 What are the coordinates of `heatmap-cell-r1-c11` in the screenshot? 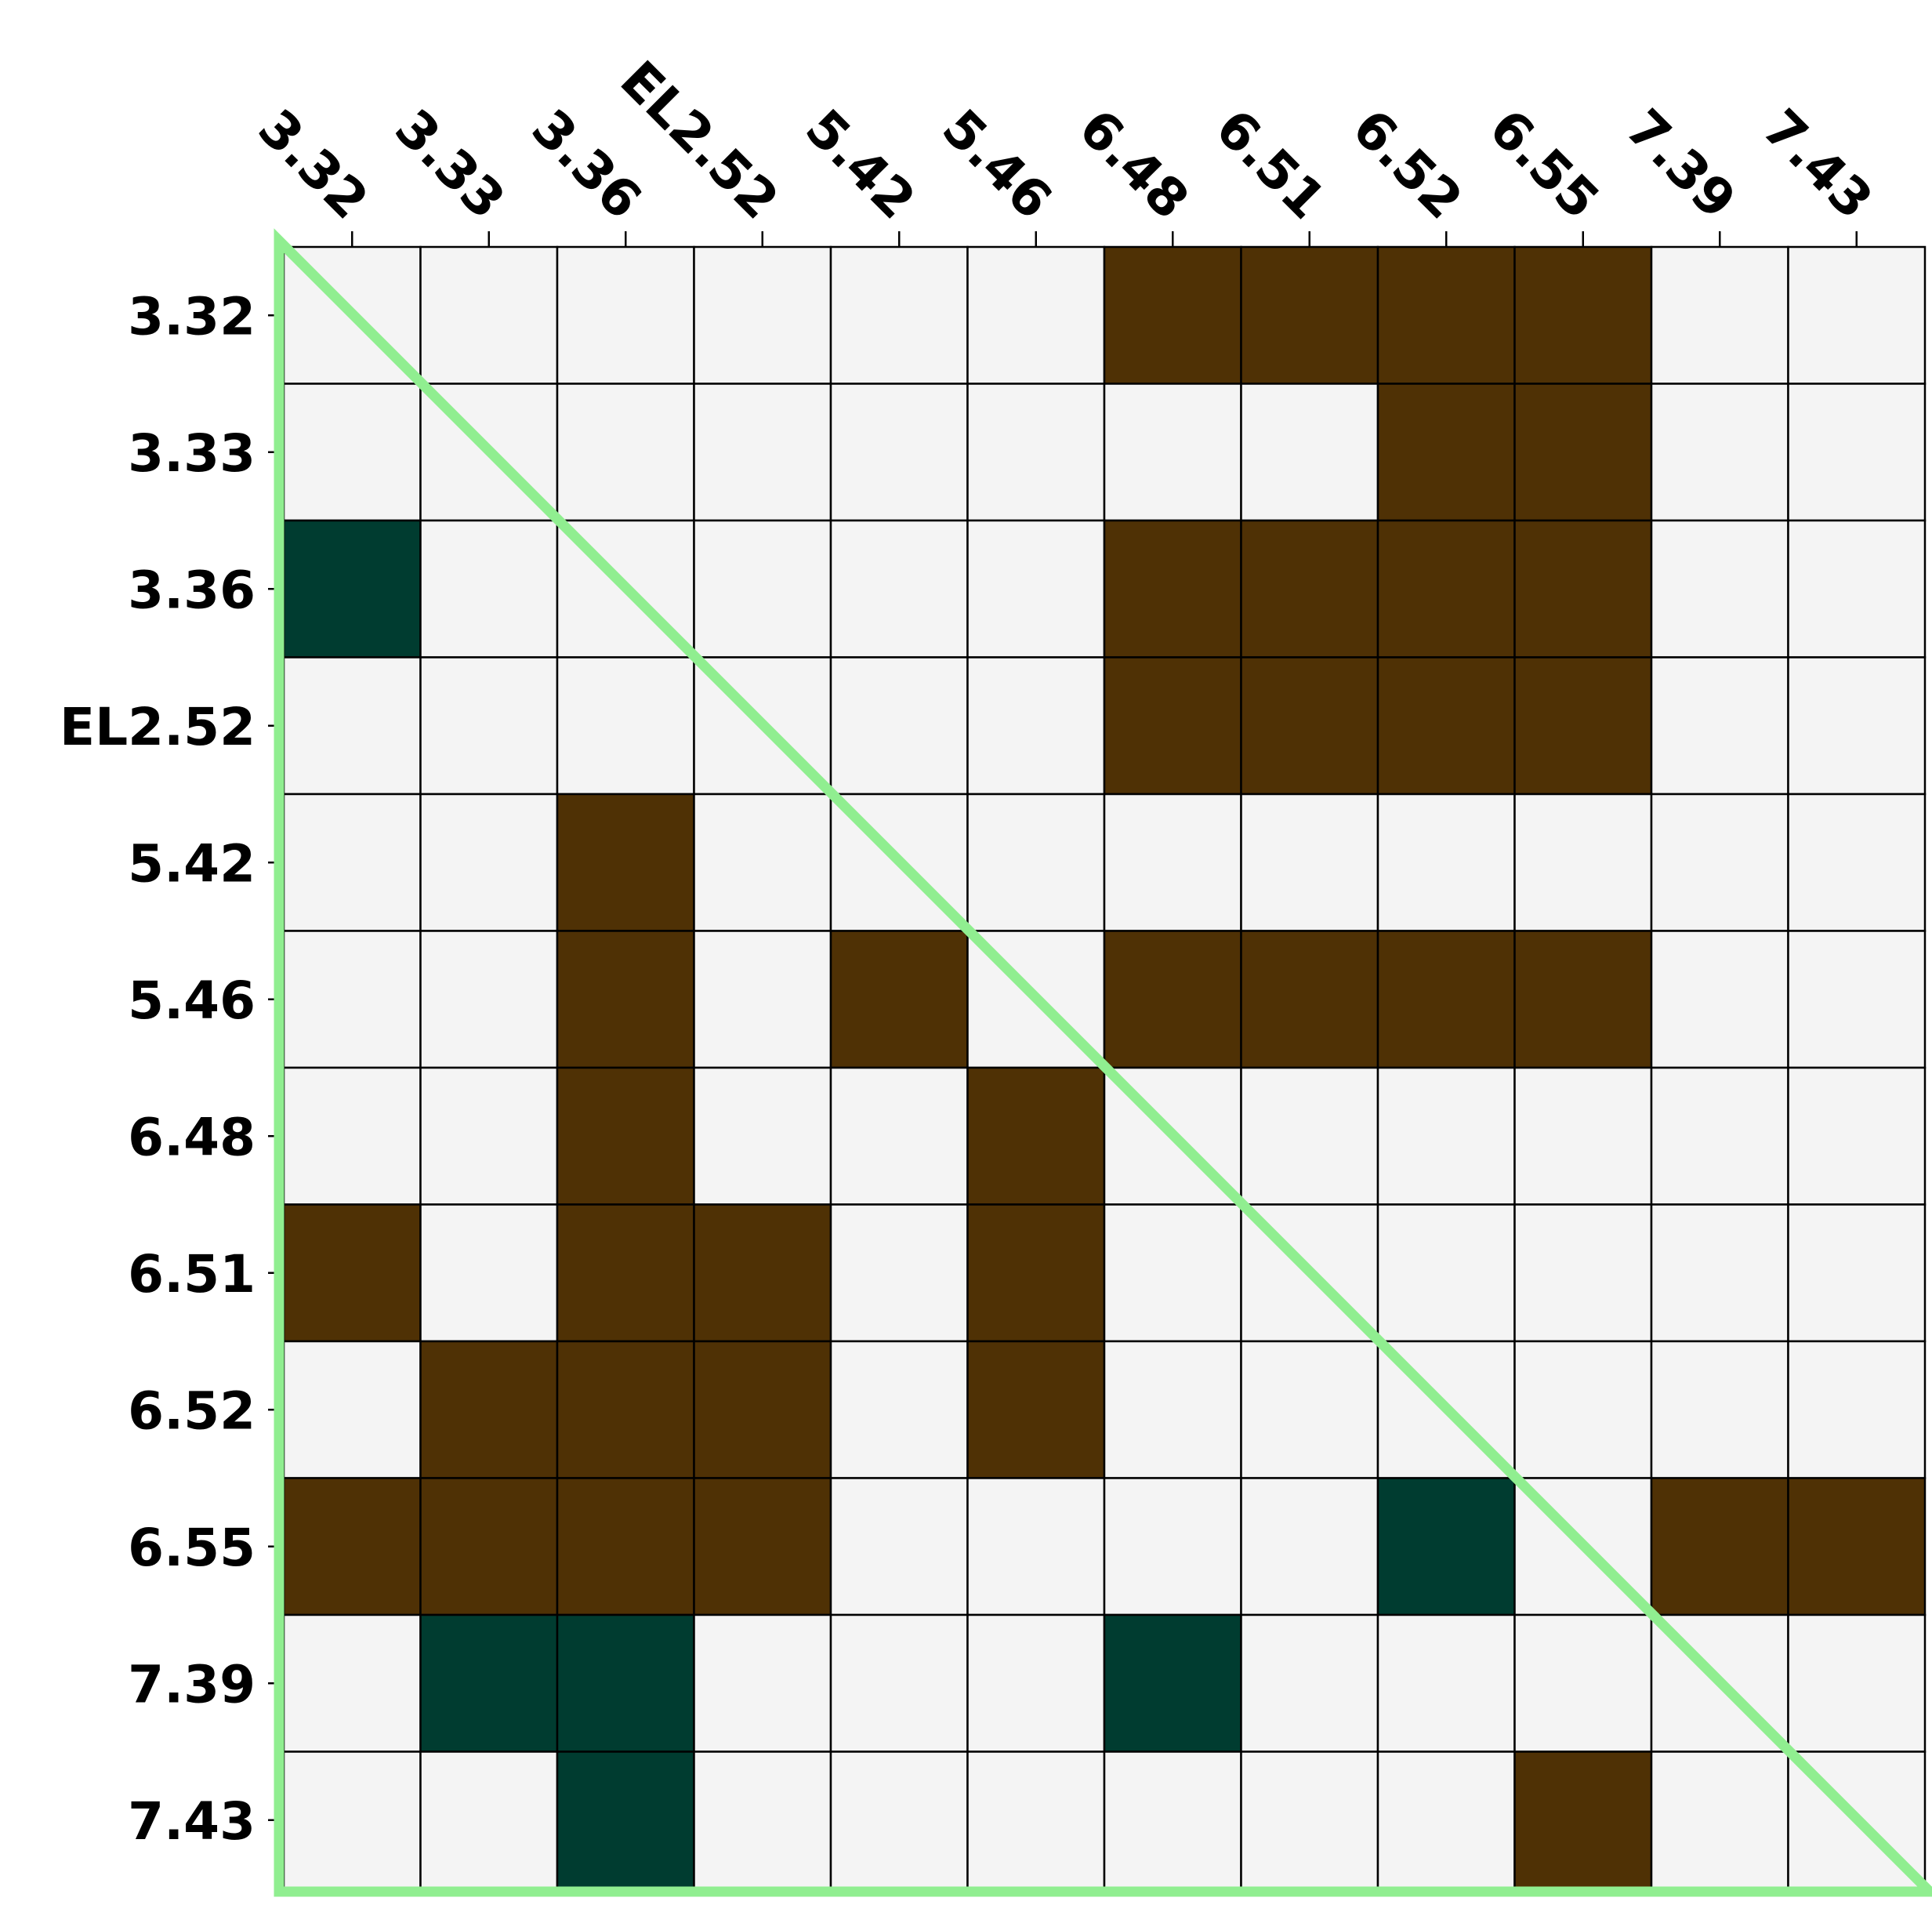 It's located at (1857, 452).